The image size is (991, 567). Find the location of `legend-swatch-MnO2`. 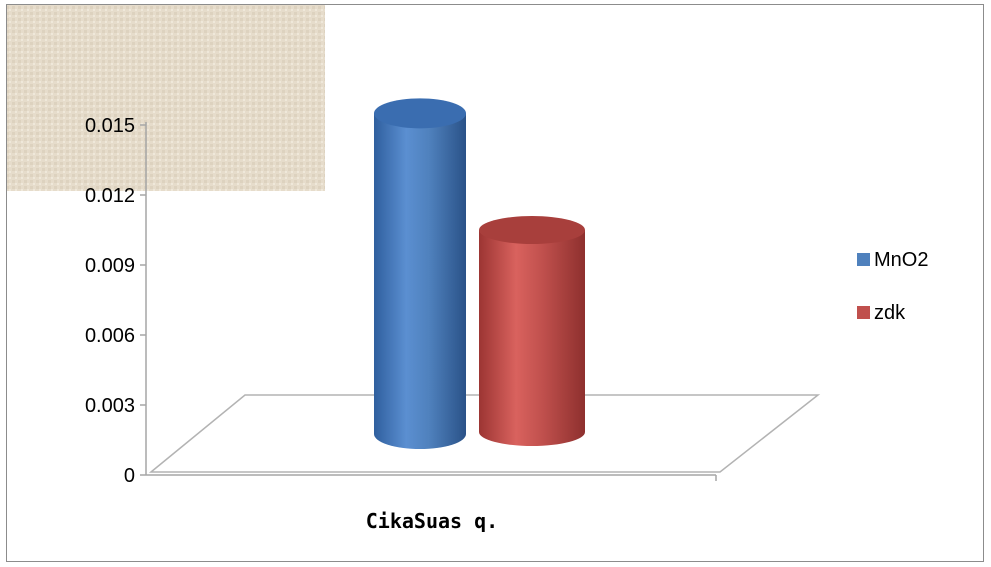

legend-swatch-MnO2 is located at coordinates (863, 259).